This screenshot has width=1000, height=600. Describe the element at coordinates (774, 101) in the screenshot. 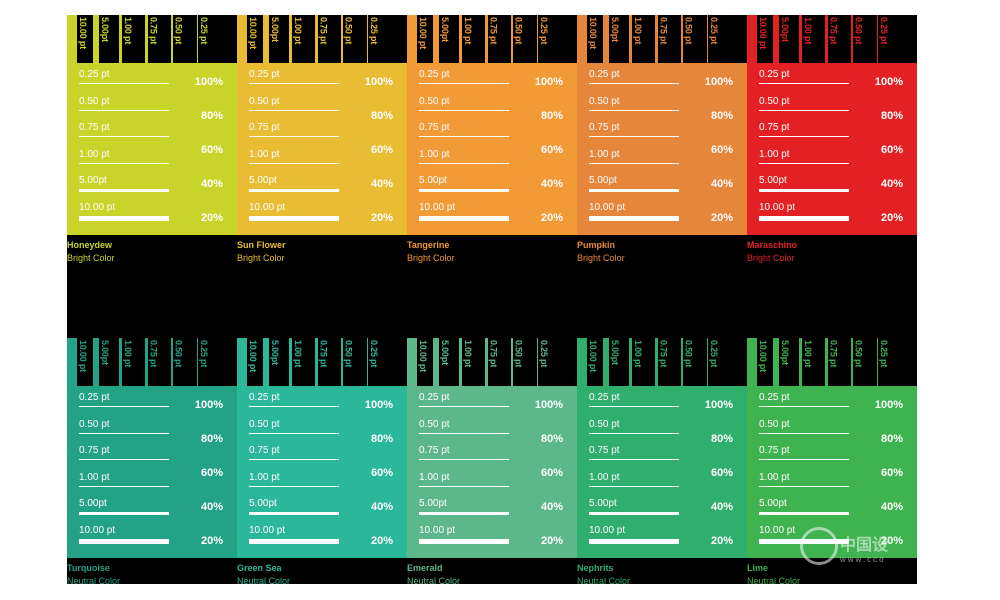

I see `stroke-label: 0.50 pt` at that location.